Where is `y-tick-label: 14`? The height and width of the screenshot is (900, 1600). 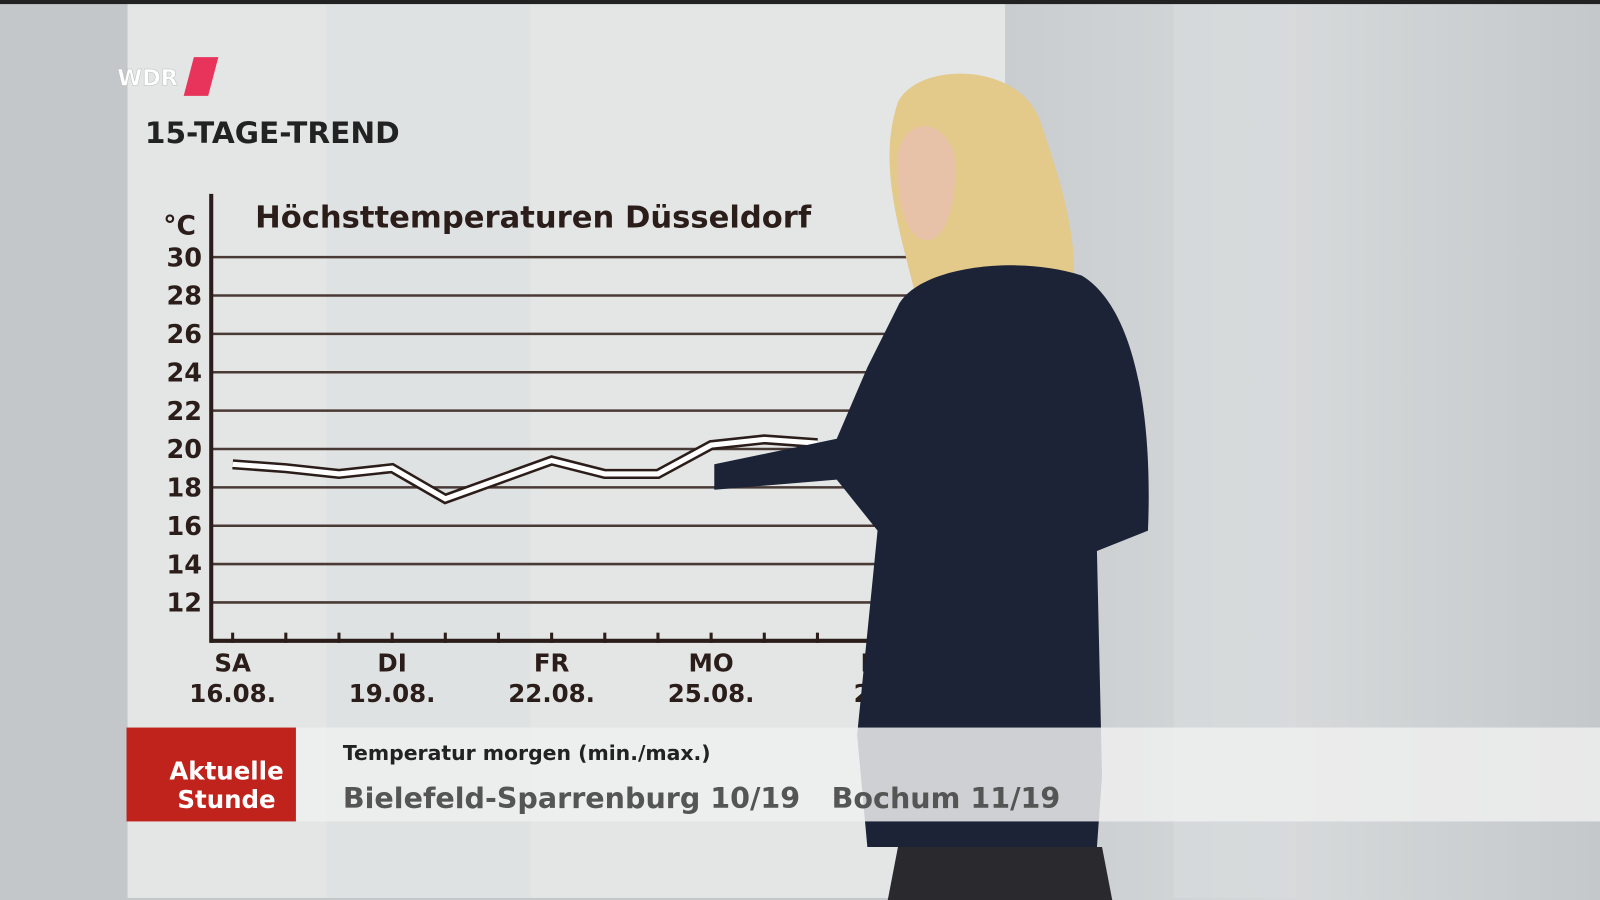 y-tick-label: 14 is located at coordinates (185, 565).